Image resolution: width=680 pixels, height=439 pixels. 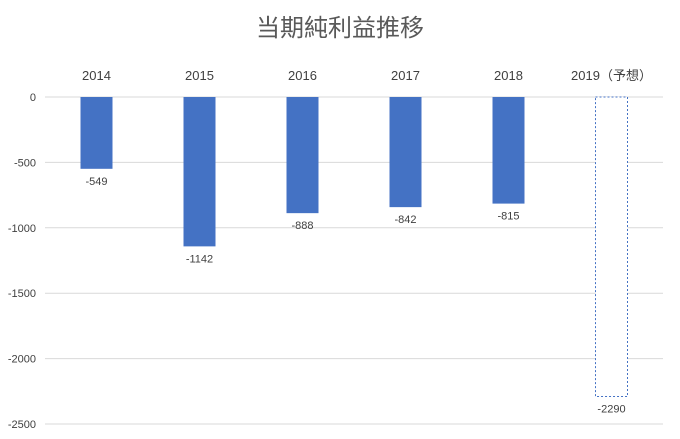 I want to click on category-label: 2014, so click(x=96, y=75).